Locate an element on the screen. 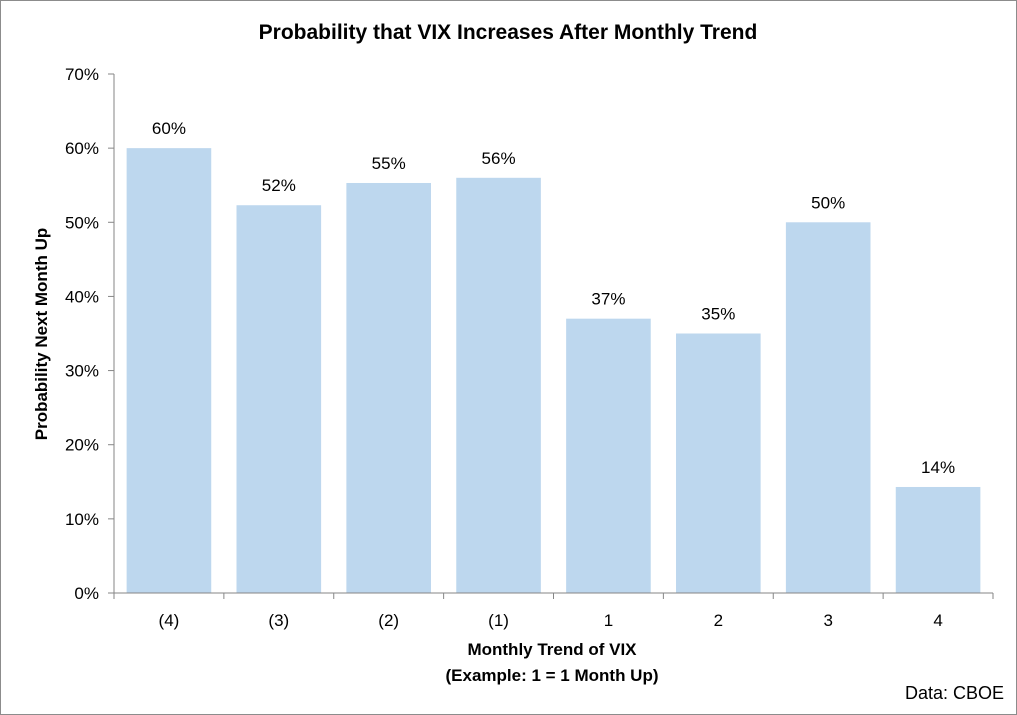  x-tick-label: (2) is located at coordinates (388, 620).